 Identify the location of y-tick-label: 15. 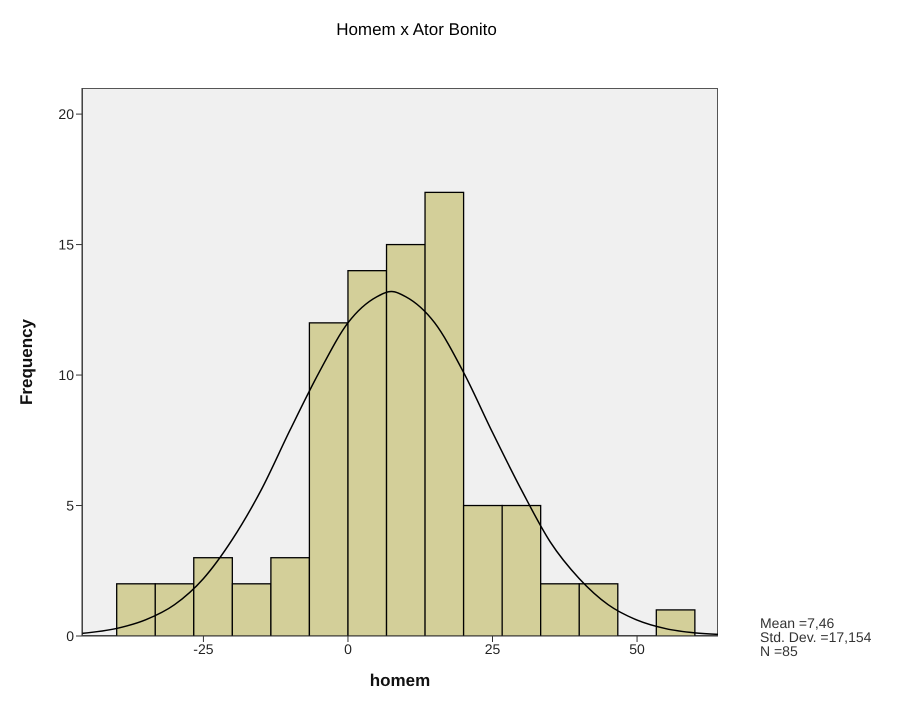
(66, 244).